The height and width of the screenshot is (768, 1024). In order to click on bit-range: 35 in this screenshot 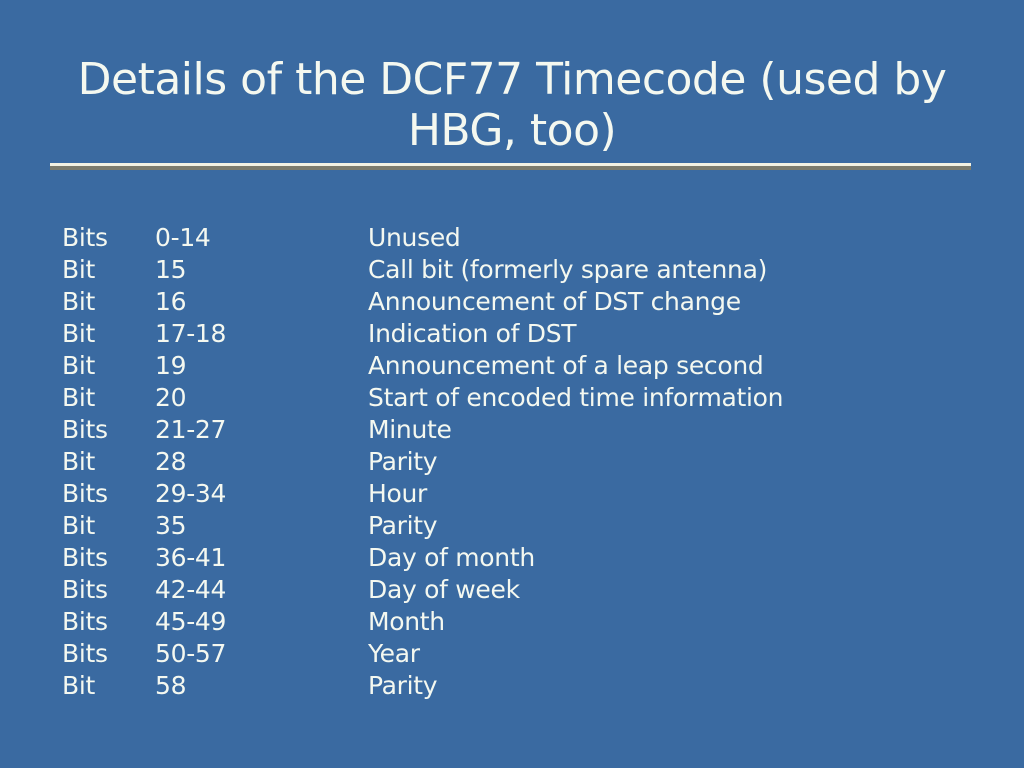, I will do `click(171, 525)`.